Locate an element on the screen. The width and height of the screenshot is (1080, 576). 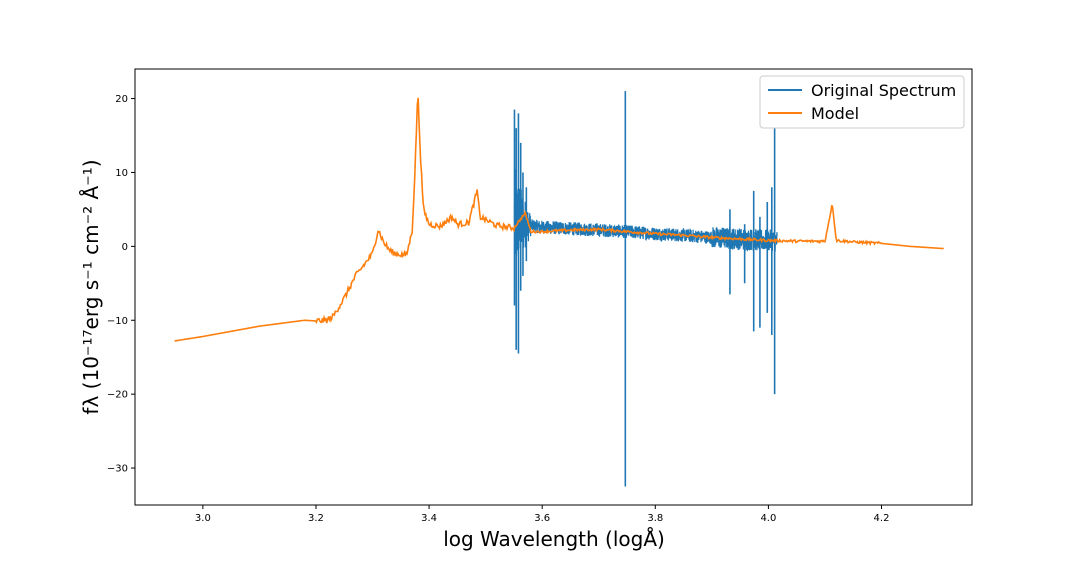
y-axis-label: fλ (10⁻¹⁷erg s⁻¹ cm⁻² Å⁻¹) is located at coordinates (91, 286).